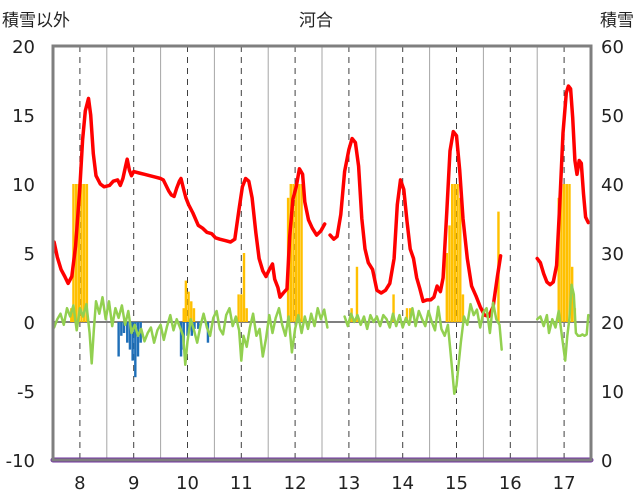 This screenshot has width=636, height=501. I want to click on y-left-tick-label: 15, so click(23, 116).